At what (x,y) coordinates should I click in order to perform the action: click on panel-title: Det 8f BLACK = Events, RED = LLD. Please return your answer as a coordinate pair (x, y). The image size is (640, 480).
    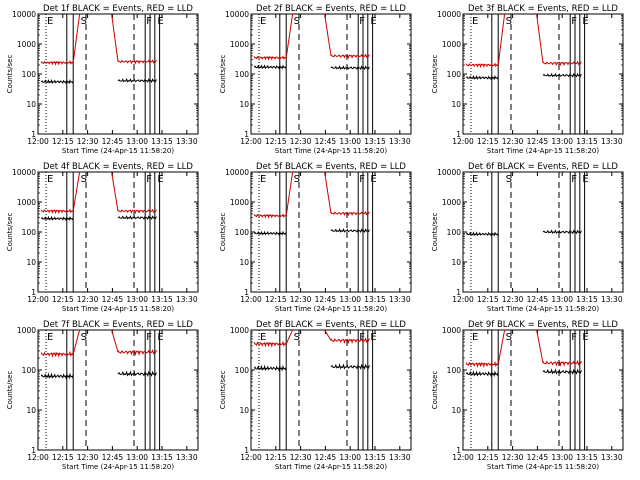
    Looking at the image, I should click on (331, 325).